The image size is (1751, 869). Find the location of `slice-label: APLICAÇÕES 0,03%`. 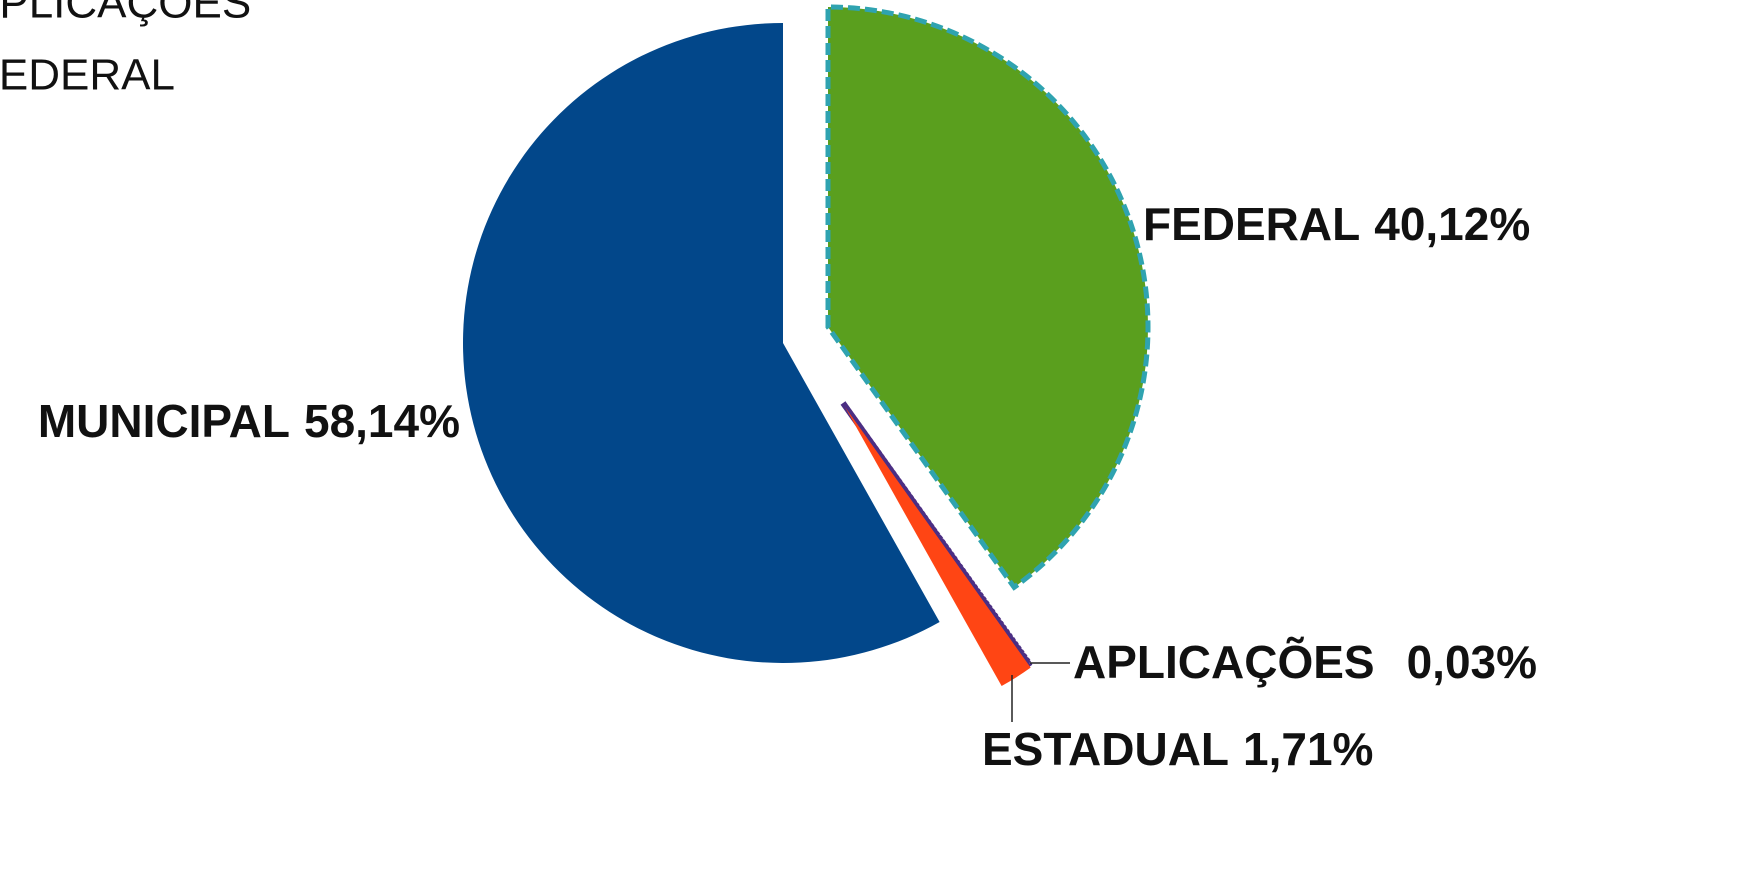

slice-label: APLICAÇÕES 0,03% is located at coordinates (1305, 662).